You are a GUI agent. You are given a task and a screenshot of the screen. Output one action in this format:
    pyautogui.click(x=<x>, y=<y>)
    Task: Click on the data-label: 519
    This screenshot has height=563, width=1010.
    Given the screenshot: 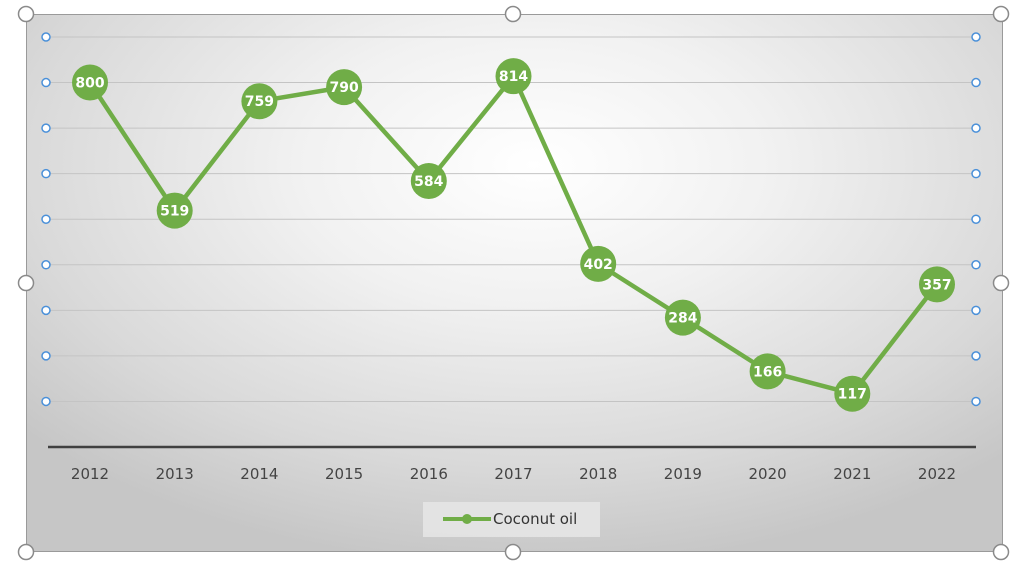 What is the action you would take?
    pyautogui.click(x=174, y=212)
    